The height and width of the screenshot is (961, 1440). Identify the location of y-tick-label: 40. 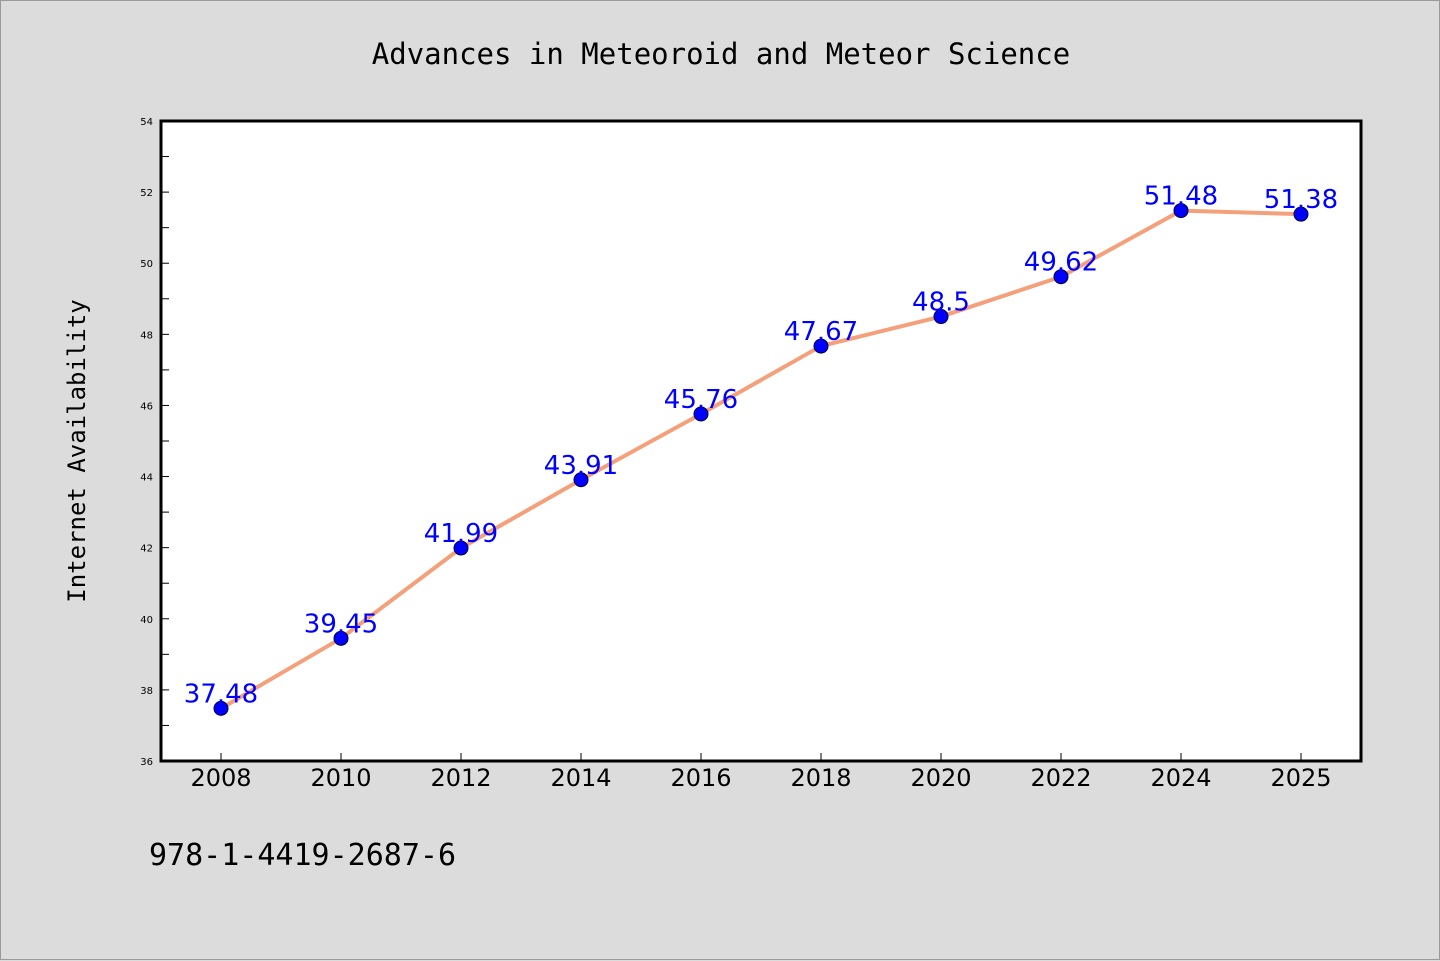
(146, 620).